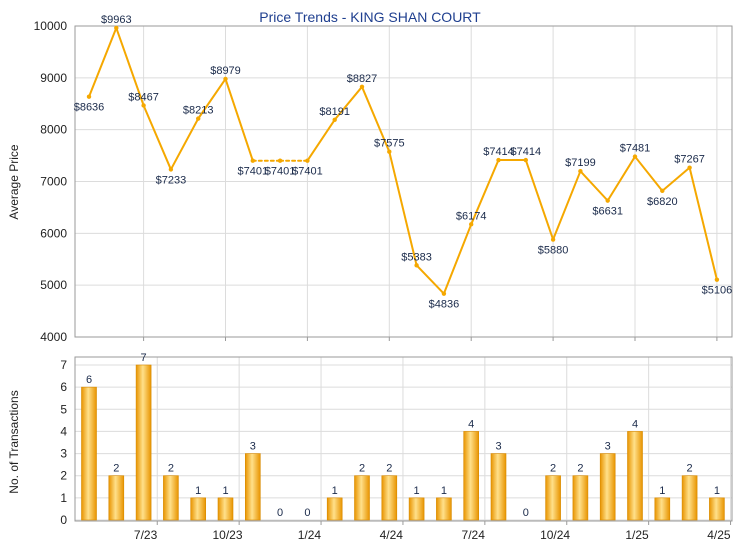 The image size is (740, 550). What do you see at coordinates (334, 112) in the screenshot?
I see `price-data-label: $8191` at bounding box center [334, 112].